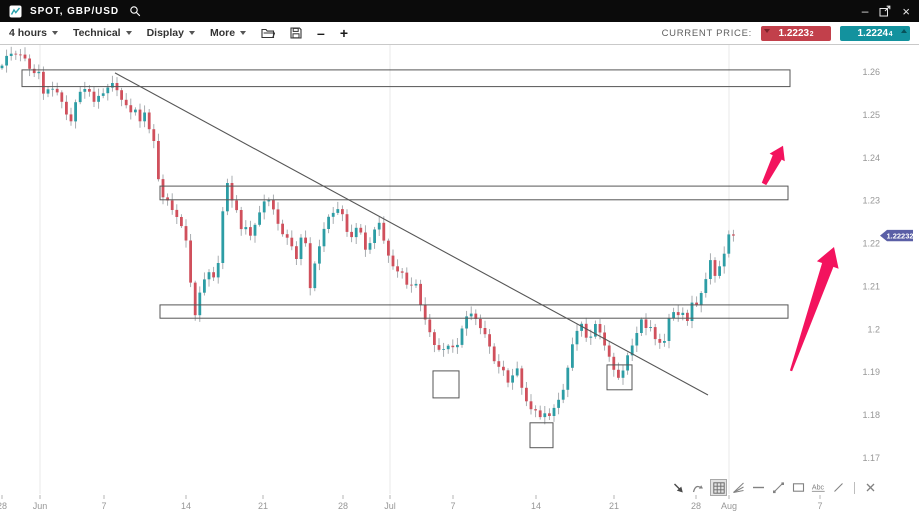  Describe the element at coordinates (899, 235) in the screenshot. I see `svg-text: 1.22232` at that location.